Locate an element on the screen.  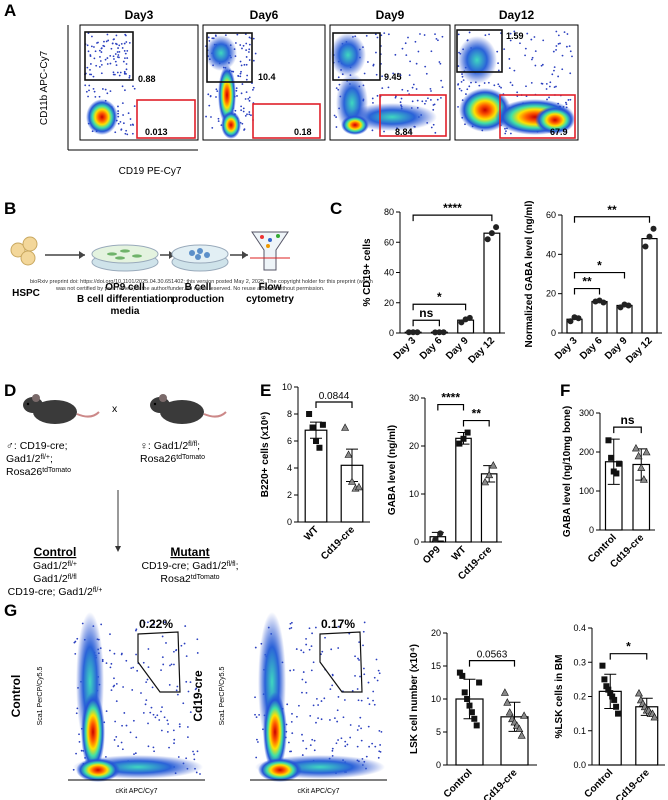
sig-bracket is located at coordinates (452, 218).